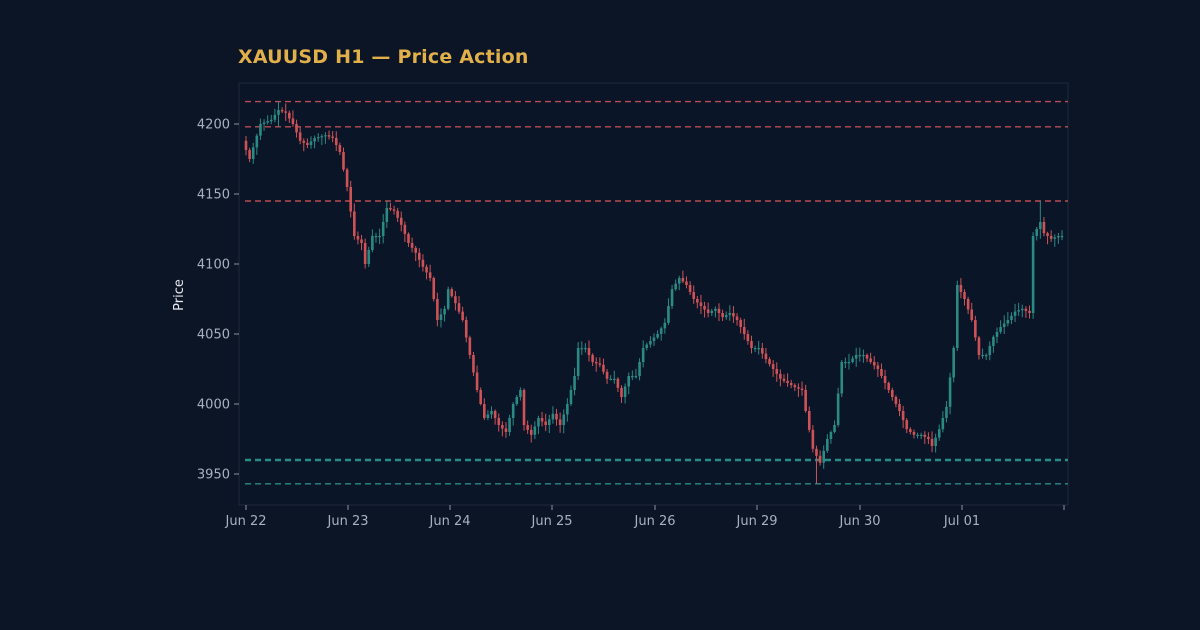 The image size is (1200, 630). Describe the element at coordinates (213, 335) in the screenshot. I see `y-tick-label: 4050` at that location.